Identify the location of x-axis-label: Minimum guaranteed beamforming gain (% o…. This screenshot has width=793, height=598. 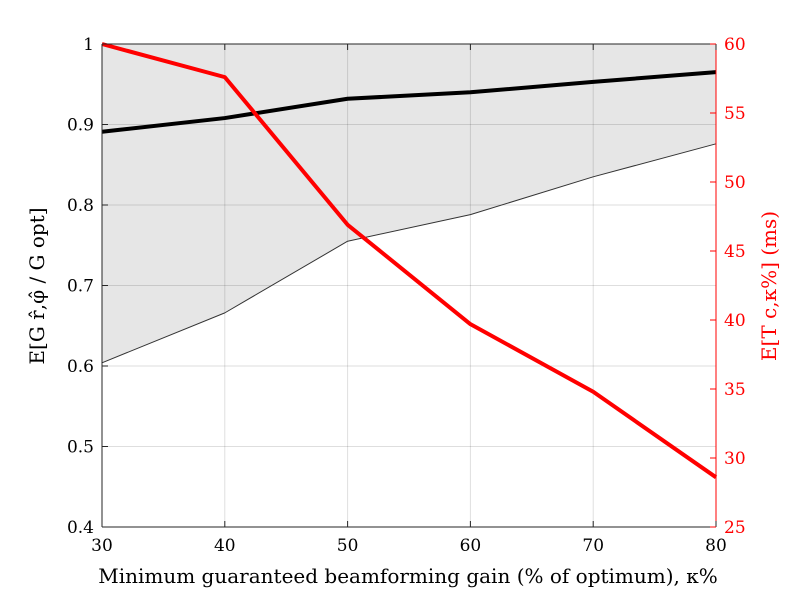
(408, 576).